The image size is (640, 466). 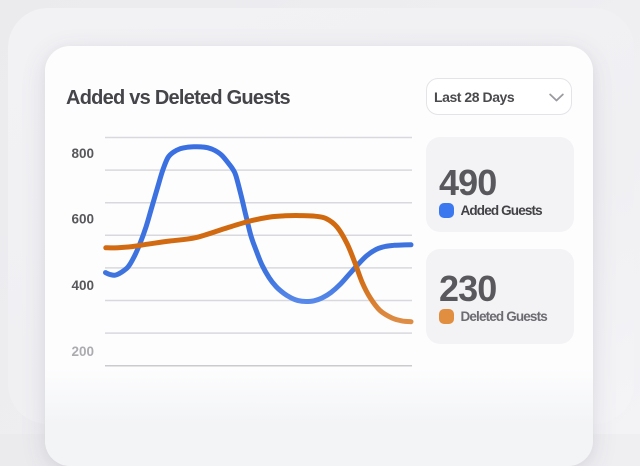 I want to click on svg-text: 200, so click(x=82, y=351).